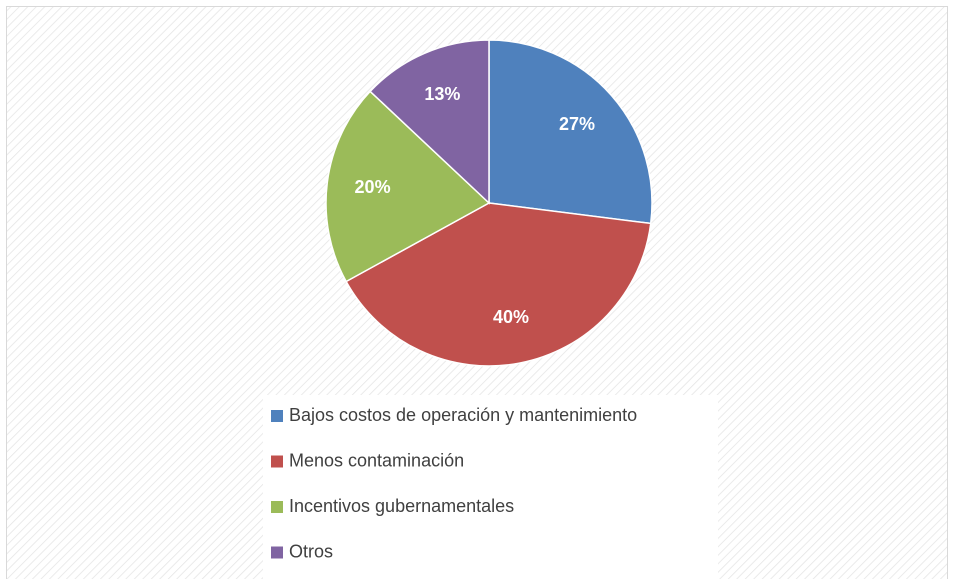 The image size is (954, 579). Describe the element at coordinates (511, 317) in the screenshot. I see `data-label: 40%` at that location.